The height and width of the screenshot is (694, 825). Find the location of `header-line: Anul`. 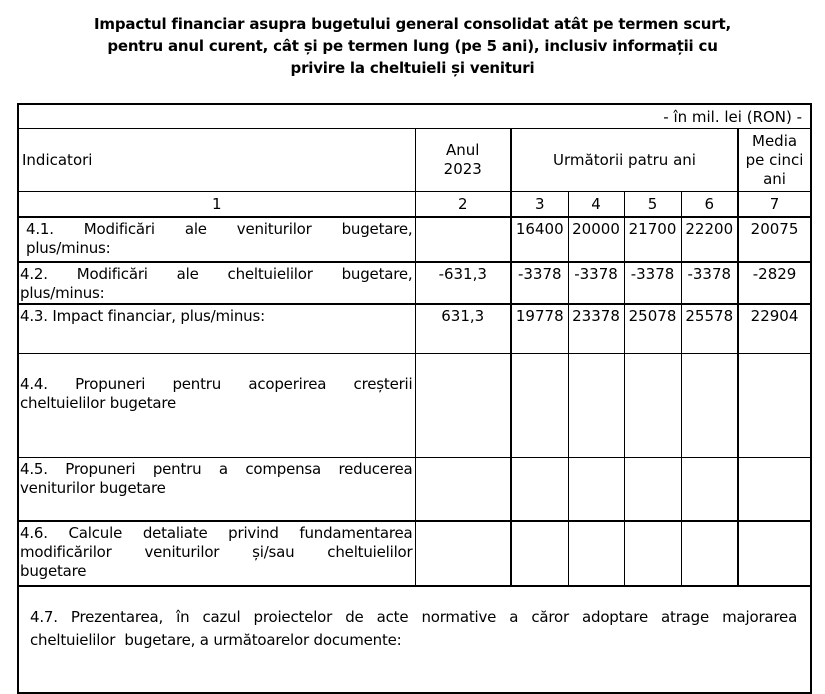

header-line: Anul is located at coordinates (463, 150).